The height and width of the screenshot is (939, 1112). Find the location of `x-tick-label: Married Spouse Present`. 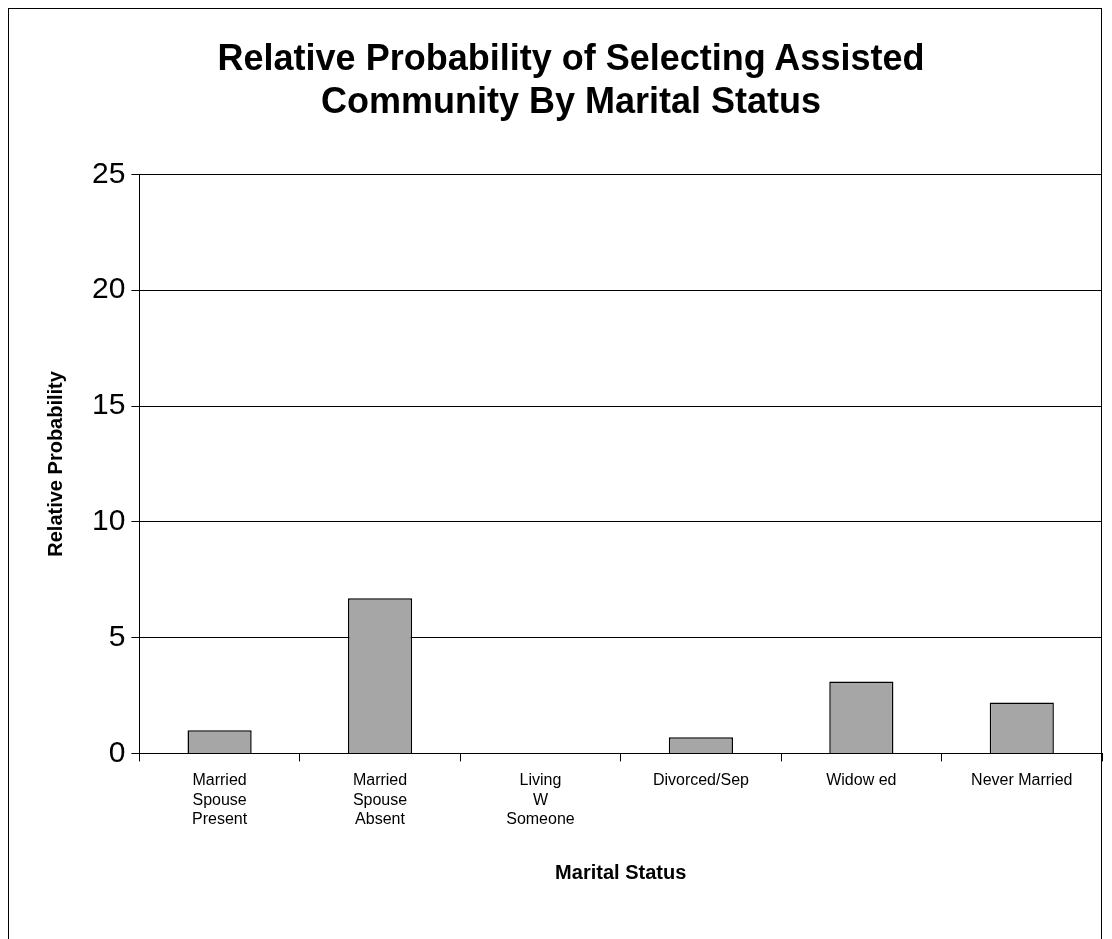

x-tick-label: Married Spouse Present is located at coordinates (220, 799).